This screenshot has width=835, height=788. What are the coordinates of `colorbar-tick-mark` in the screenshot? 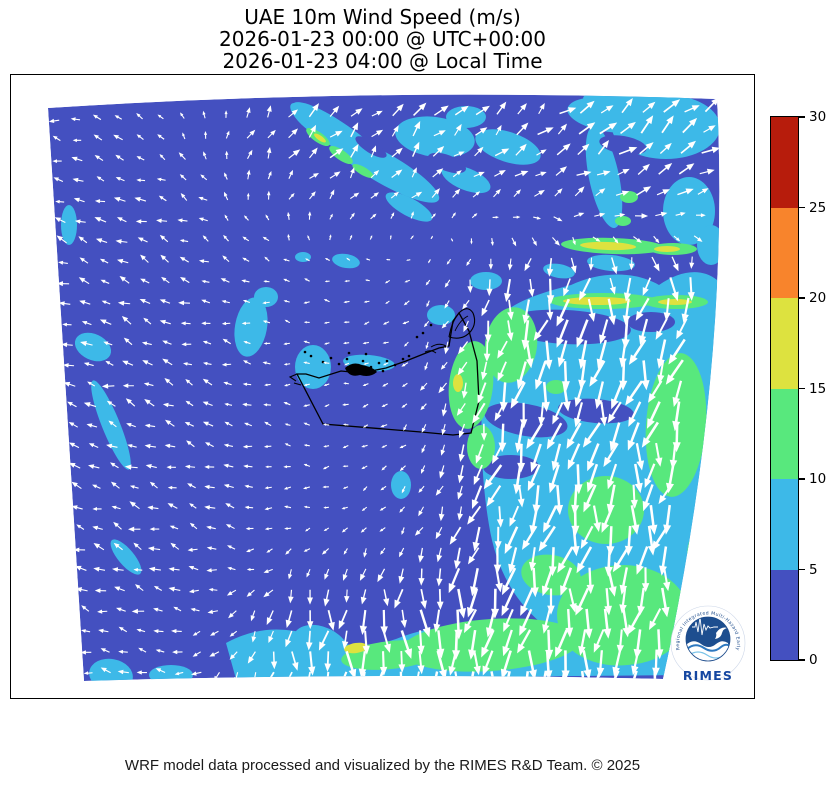 It's located at (802, 388).